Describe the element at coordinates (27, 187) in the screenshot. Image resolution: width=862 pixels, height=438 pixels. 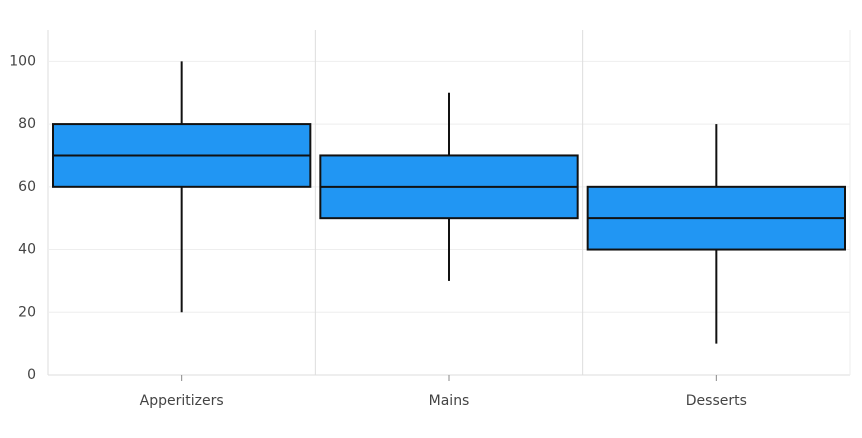
I see `y-tick-label: 60` at that location.